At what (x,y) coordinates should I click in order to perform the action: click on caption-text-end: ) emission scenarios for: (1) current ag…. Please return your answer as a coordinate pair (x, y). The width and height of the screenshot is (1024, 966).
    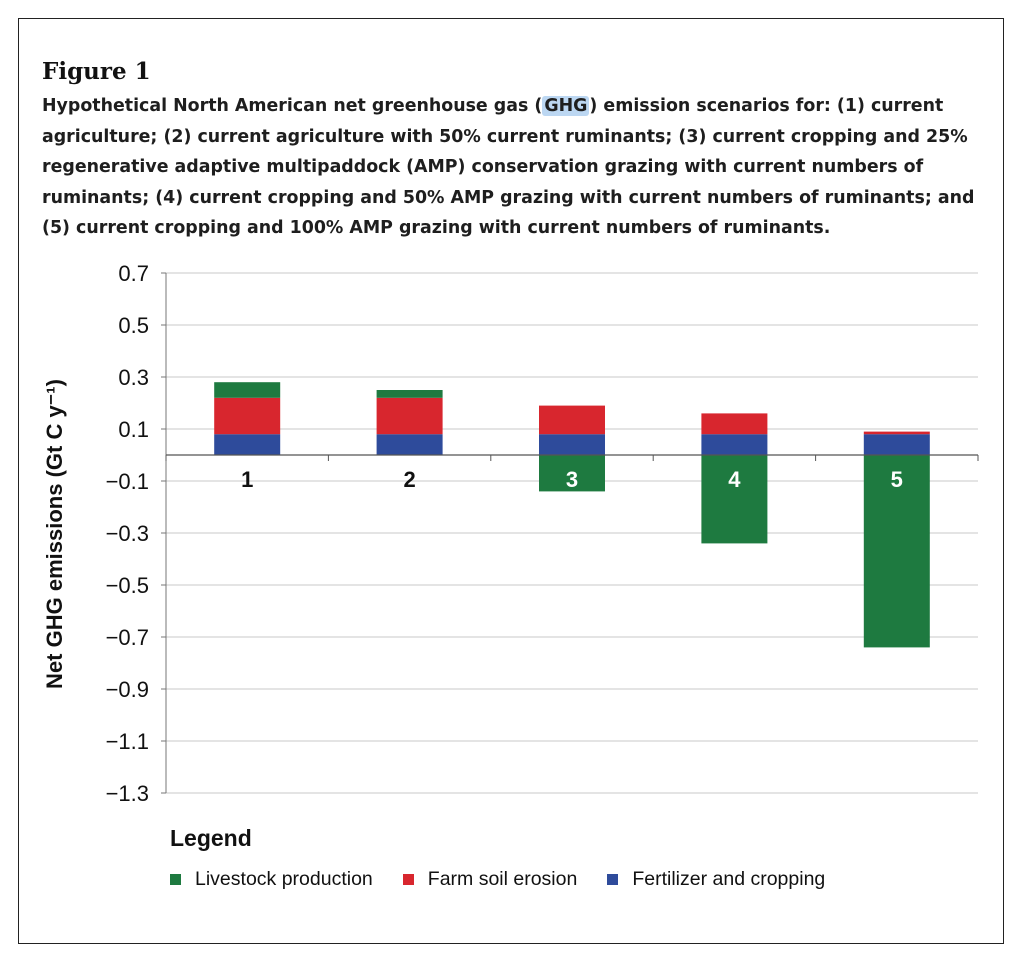
    Looking at the image, I should click on (508, 167).